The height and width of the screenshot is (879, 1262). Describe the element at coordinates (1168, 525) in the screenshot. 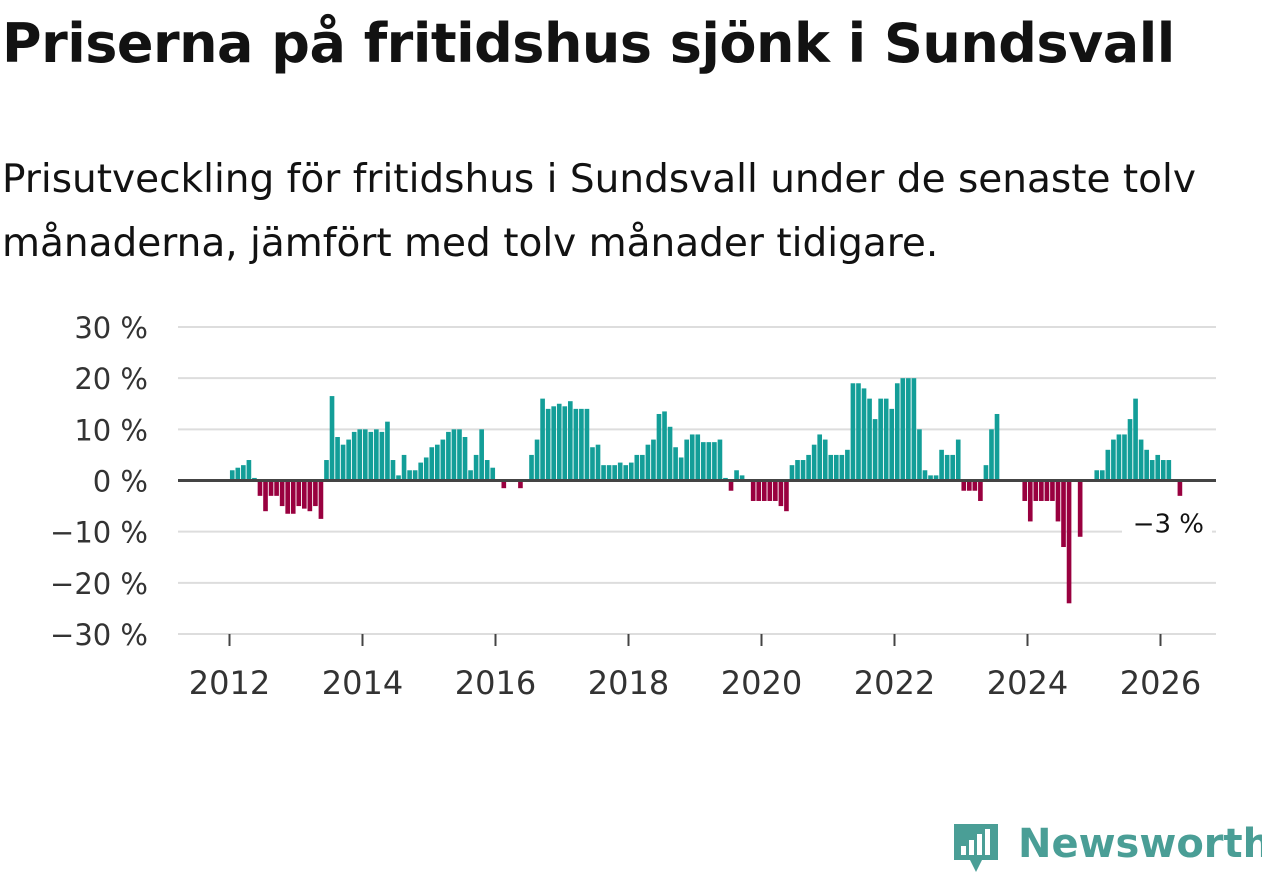

I see `last-value-label: −3 %` at that location.